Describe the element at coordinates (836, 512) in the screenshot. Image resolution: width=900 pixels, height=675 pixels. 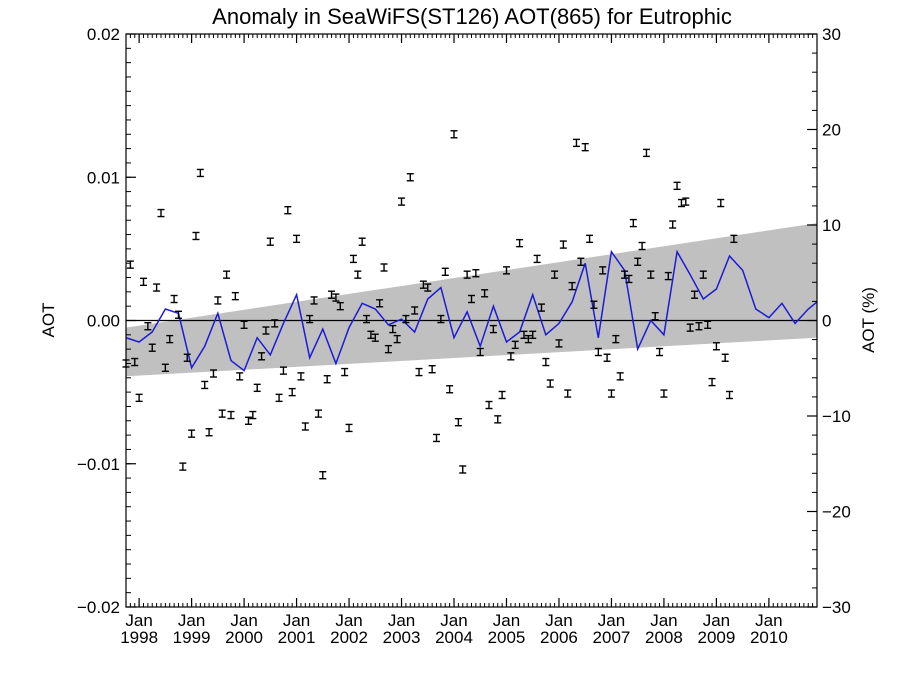
I see `y-tick-label-right: −20` at that location.